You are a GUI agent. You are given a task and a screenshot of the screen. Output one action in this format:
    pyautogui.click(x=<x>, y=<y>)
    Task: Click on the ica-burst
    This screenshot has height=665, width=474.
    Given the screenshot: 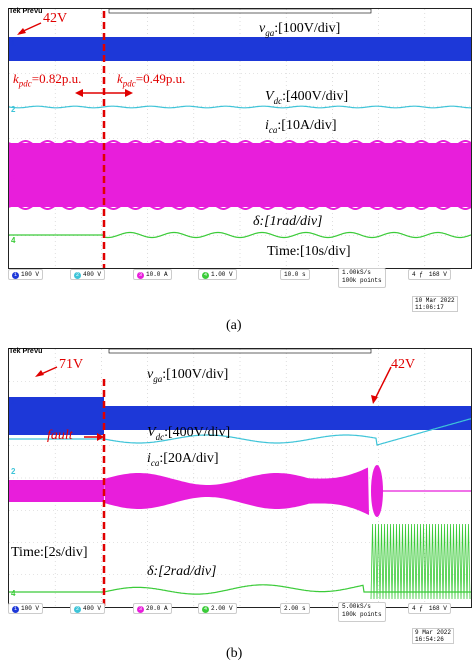 What is the action you would take?
    pyautogui.click(x=377, y=491)
    